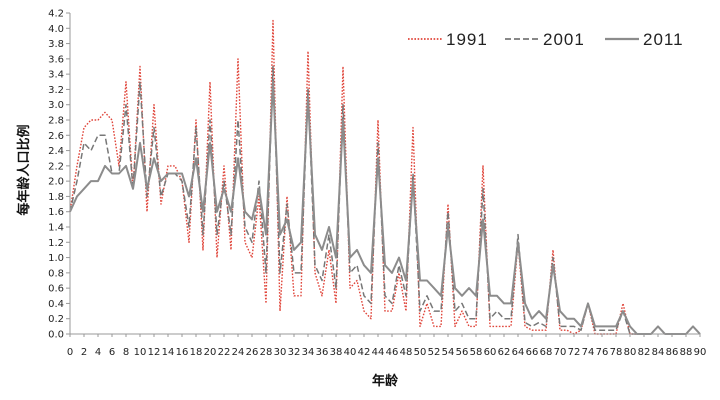 The height and width of the screenshot is (400, 720). Describe the element at coordinates (616, 352) in the screenshot. I see `x-tick-label: 78` at that location.